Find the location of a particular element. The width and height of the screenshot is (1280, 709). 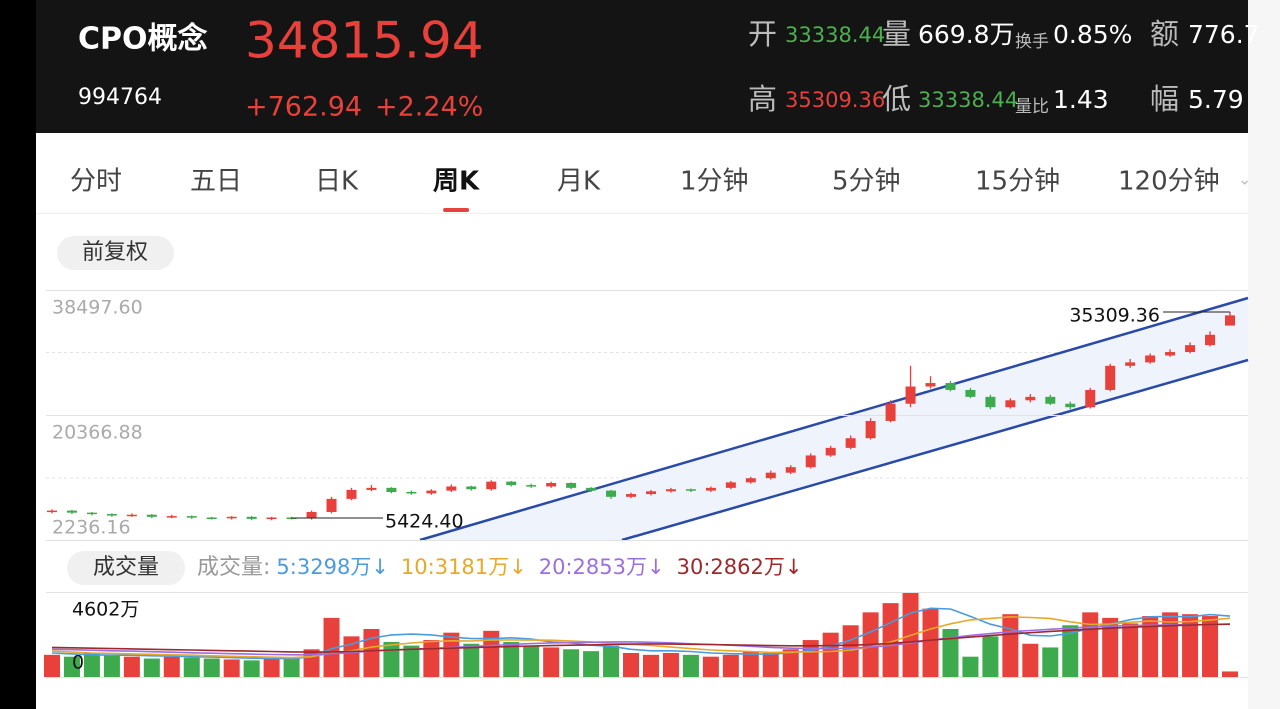

legend-entry: 20:2853万↓ is located at coordinates (602, 567).